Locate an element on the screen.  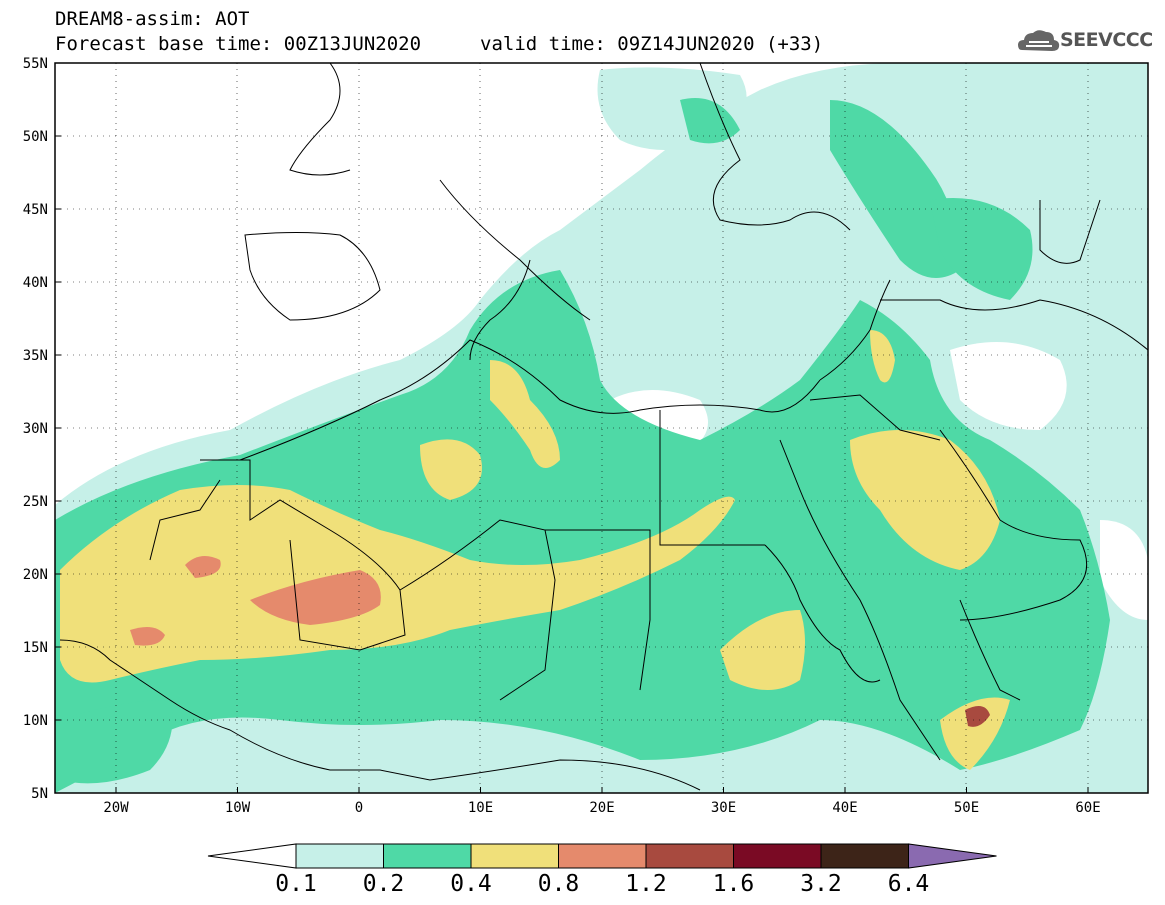
longitude-label: 50E is located at coordinates (966, 808).